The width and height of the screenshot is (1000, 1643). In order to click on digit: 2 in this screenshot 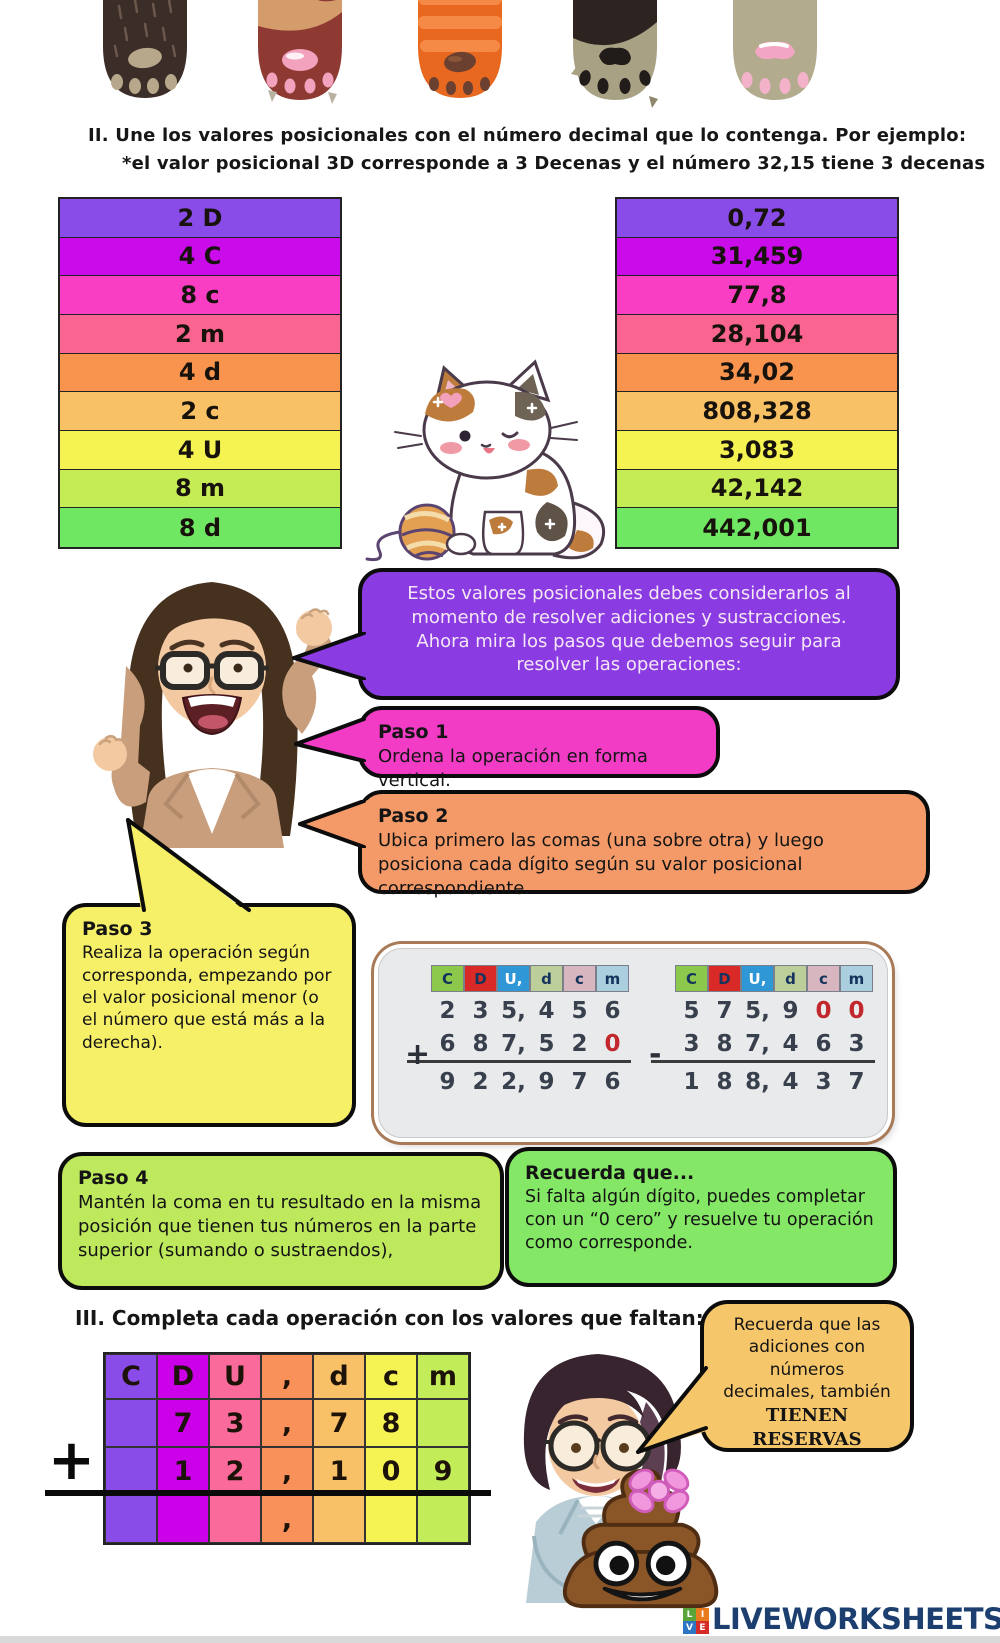, I will do `click(579, 1043)`.